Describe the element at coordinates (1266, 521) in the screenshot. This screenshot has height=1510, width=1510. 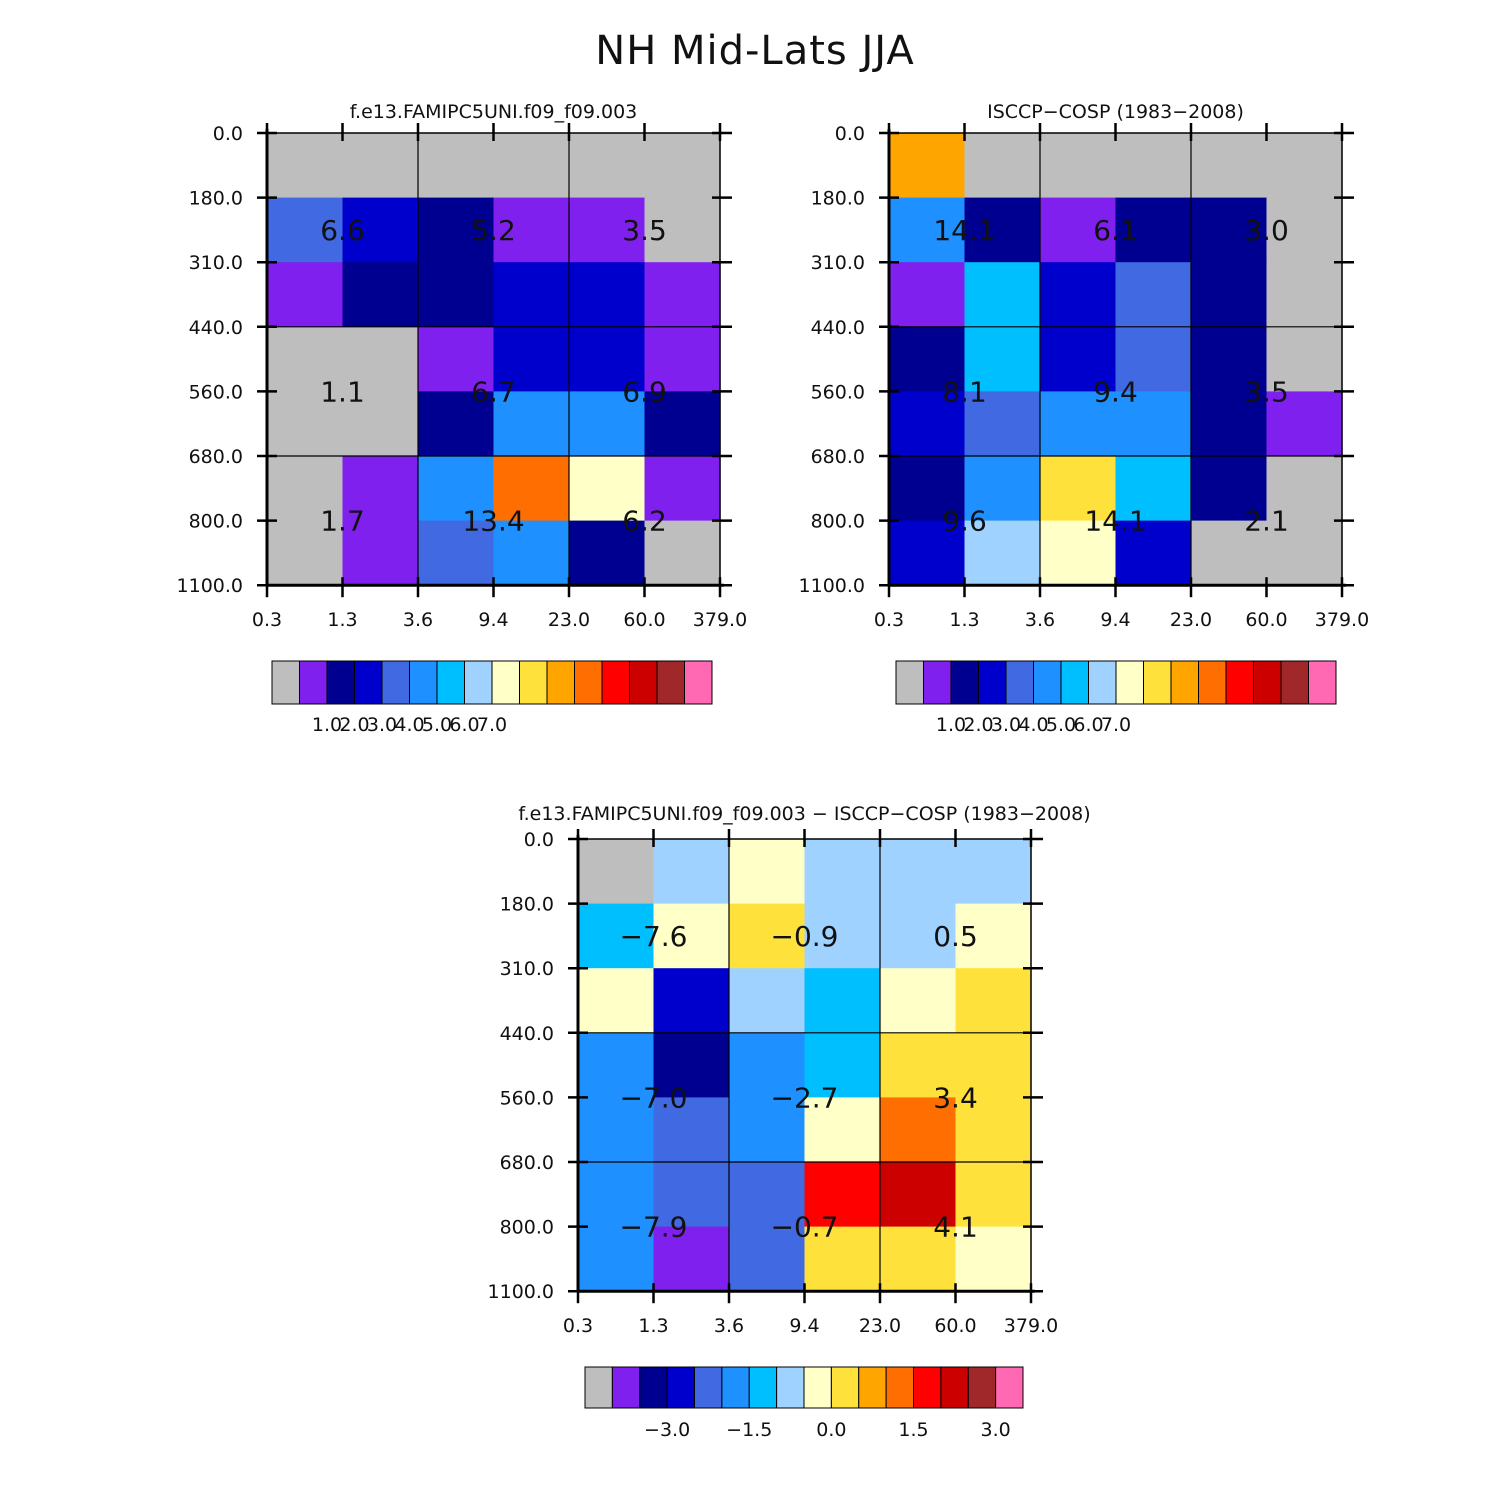
I see `cell-value-label: 2.1` at that location.